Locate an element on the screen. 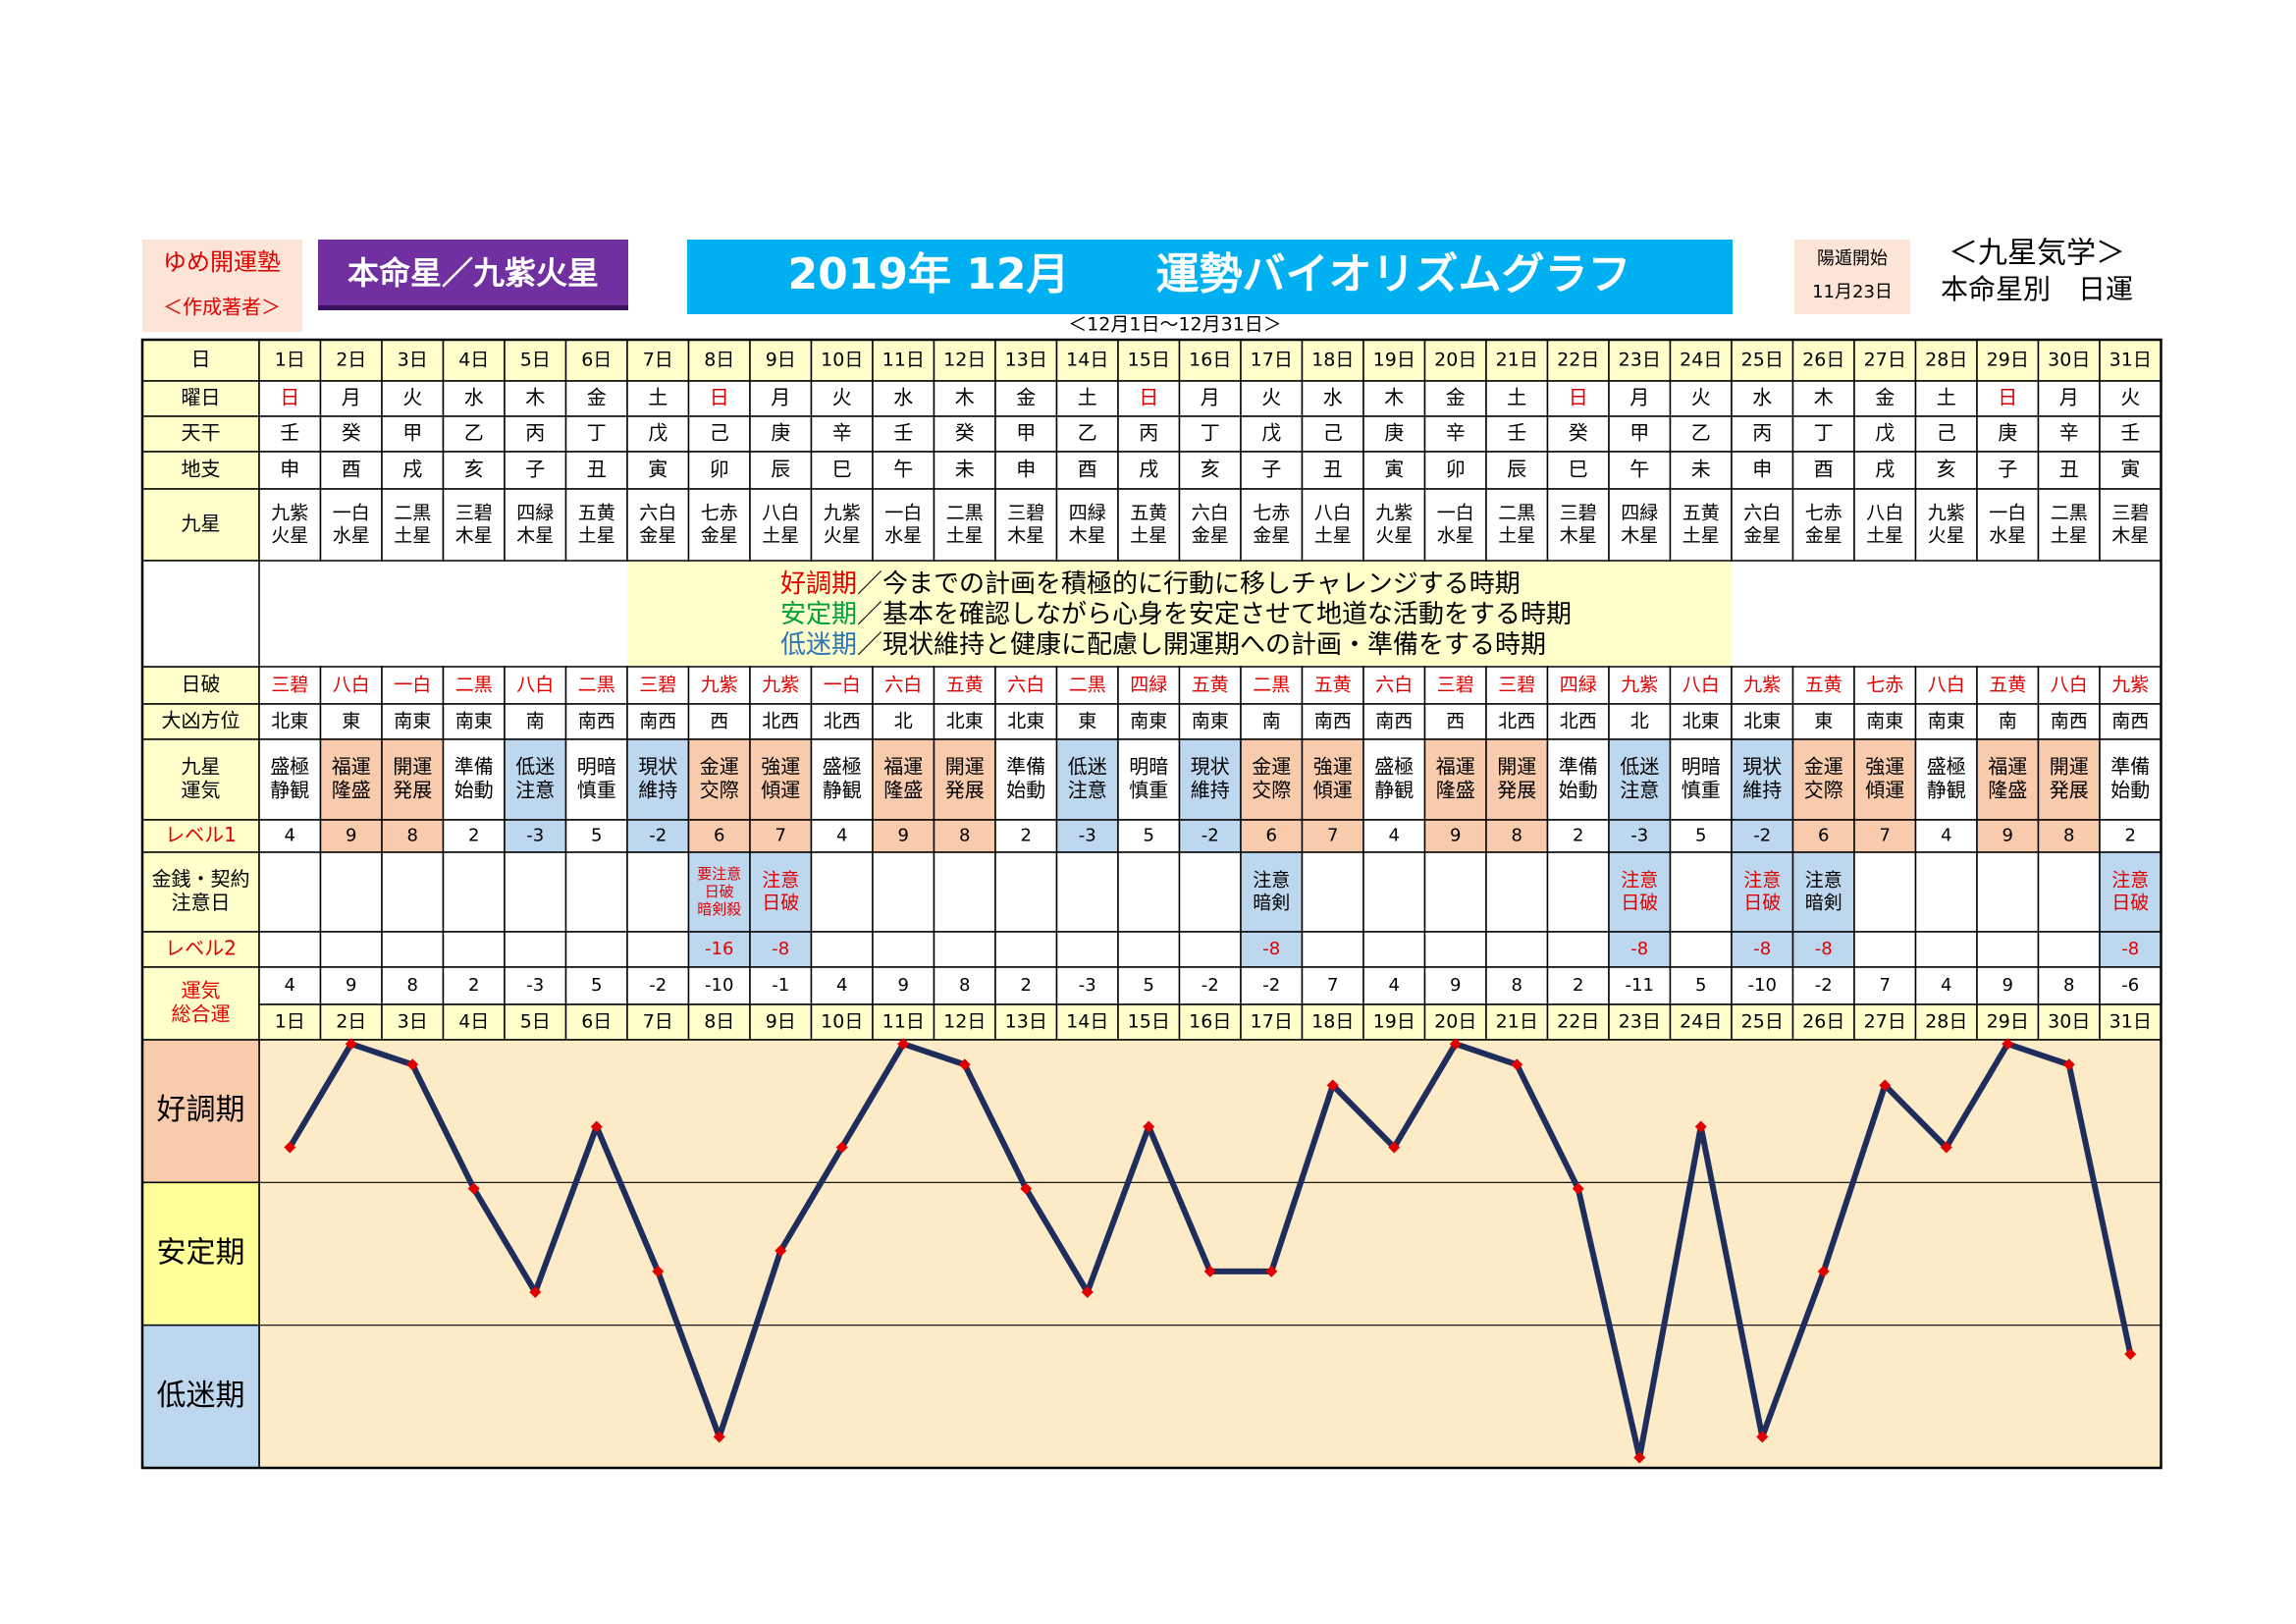 The height and width of the screenshot is (1624, 2296). star: 火星 is located at coordinates (1394, 535).